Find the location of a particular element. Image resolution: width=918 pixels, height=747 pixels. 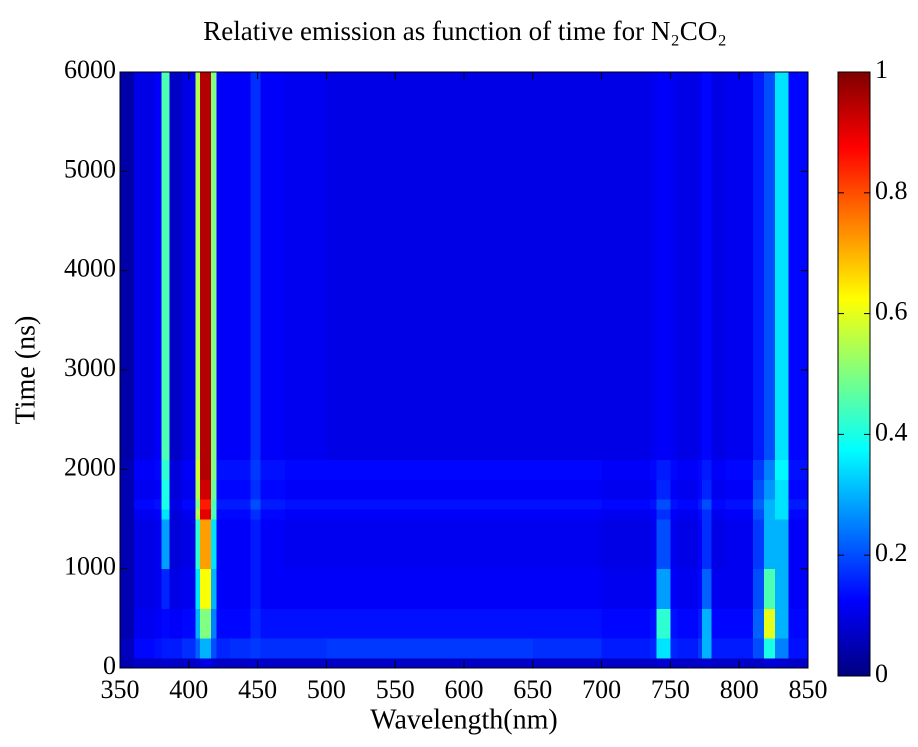

x-tick-label: 450 is located at coordinates (257, 689).